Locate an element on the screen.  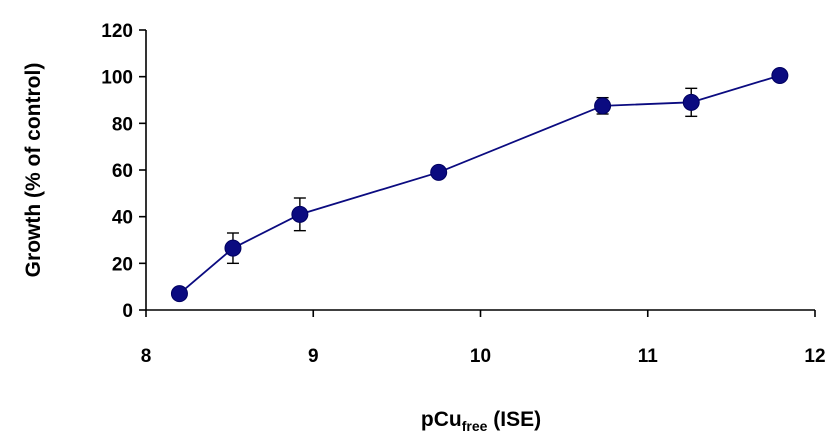
x-ticks: 8 9 10 11 12 is located at coordinates (483, 338).